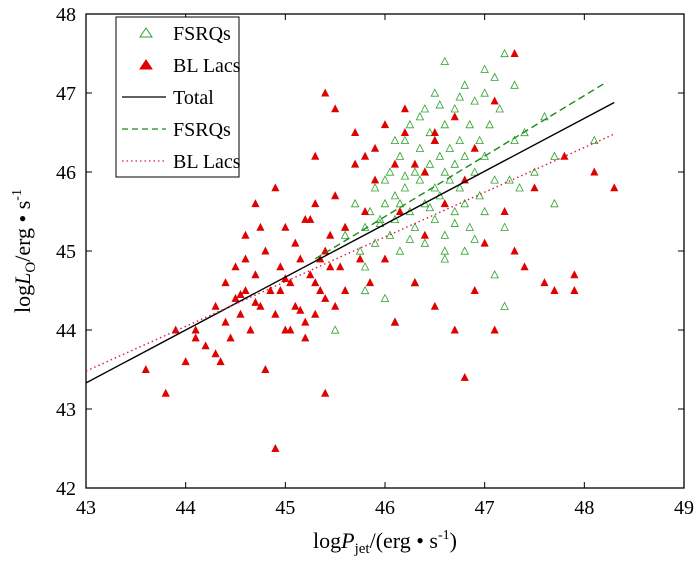  I want to click on legend-label-bllacs-fit: BL Lacs, so click(207, 162).